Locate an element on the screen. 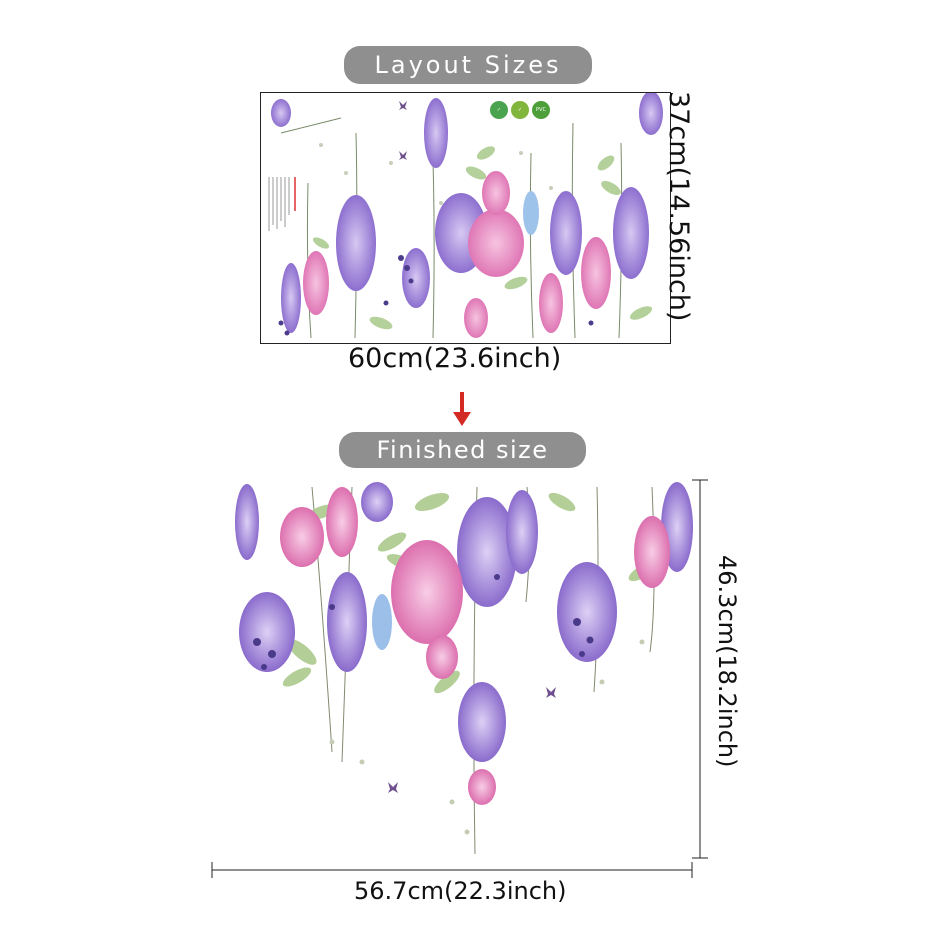 The width and height of the screenshot is (930, 930). layout-sheet-artwork is located at coordinates (467, 216).